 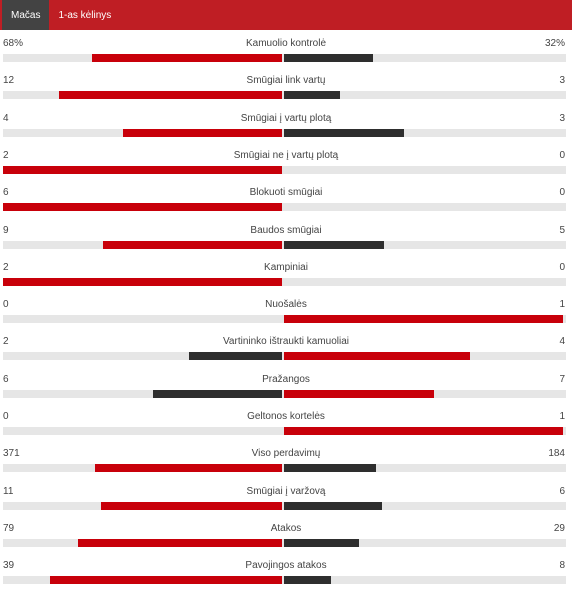 What do you see at coordinates (562, 379) in the screenshot?
I see `away-value: 7` at bounding box center [562, 379].